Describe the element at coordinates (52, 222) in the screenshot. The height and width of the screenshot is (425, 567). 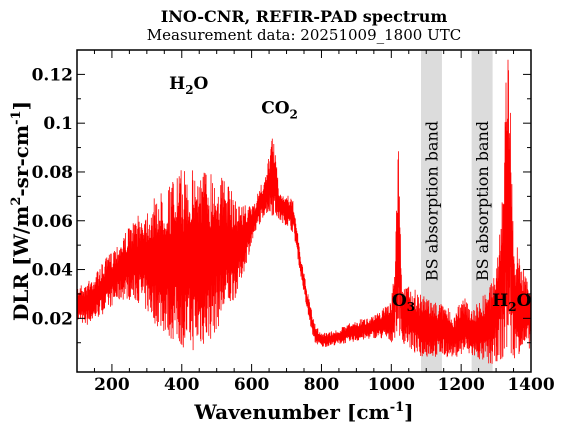
I see `y-tick-label-2: 0.06` at that location.